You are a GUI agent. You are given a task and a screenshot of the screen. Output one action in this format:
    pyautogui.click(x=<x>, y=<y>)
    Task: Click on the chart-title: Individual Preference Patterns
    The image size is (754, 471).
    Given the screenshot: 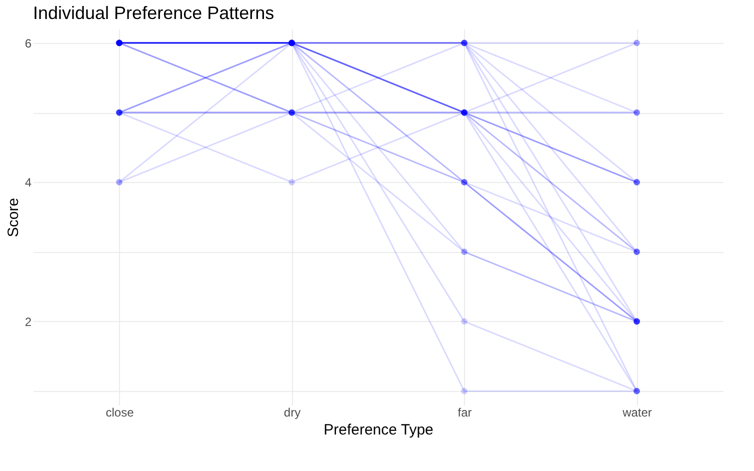 What is the action you would take?
    pyautogui.click(x=153, y=13)
    